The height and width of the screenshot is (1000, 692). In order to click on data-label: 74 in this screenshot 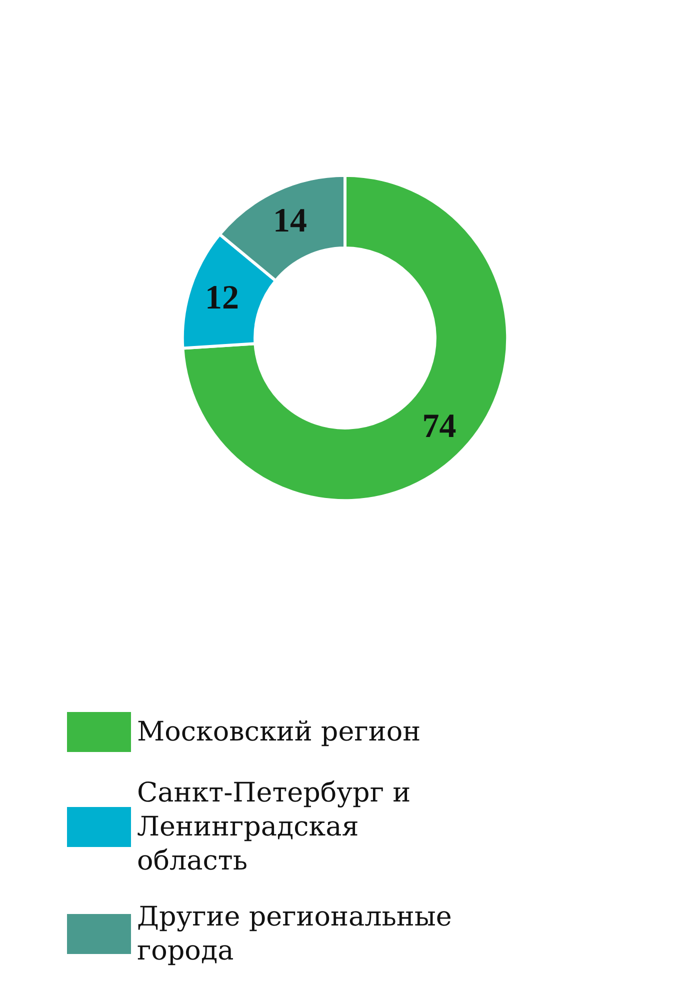, I will do `click(439, 427)`.